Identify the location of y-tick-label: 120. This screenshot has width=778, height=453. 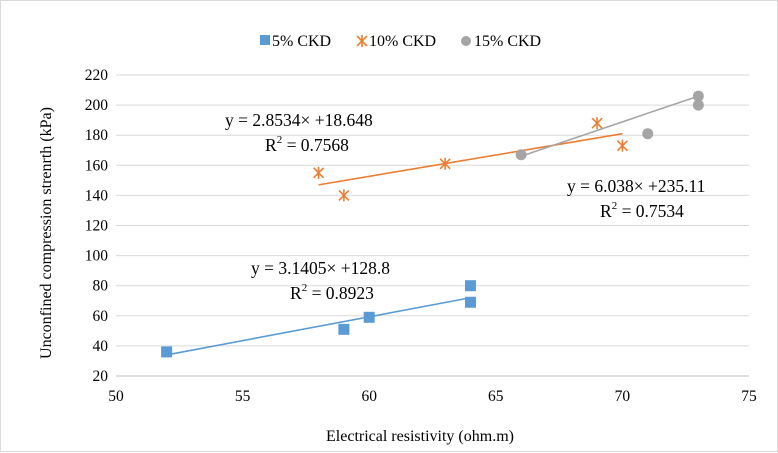
(97, 226).